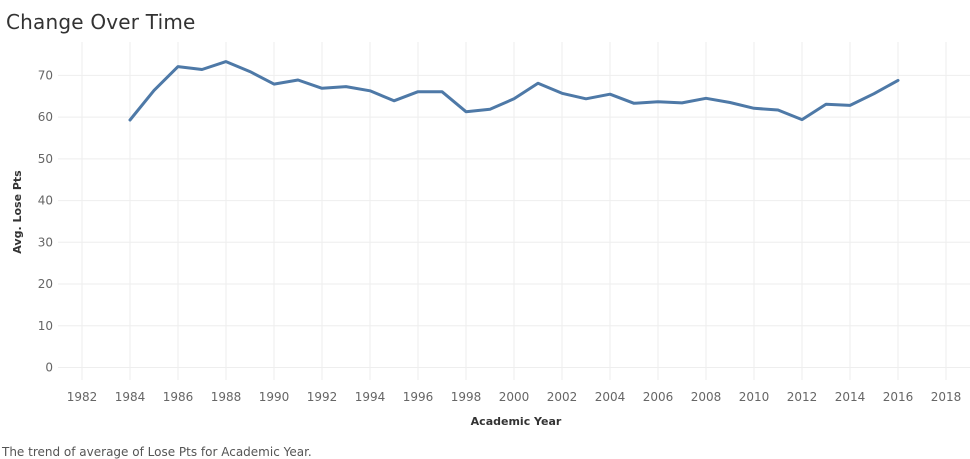 The image size is (970, 459). I want to click on x-tick-label: 2010, so click(754, 397).